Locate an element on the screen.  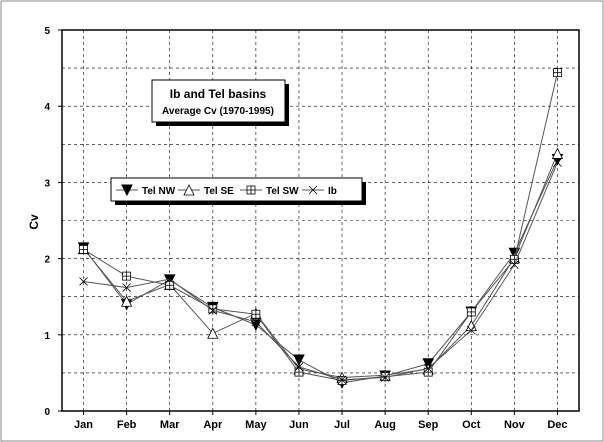
y-axis-label: Cv is located at coordinates (34, 222).